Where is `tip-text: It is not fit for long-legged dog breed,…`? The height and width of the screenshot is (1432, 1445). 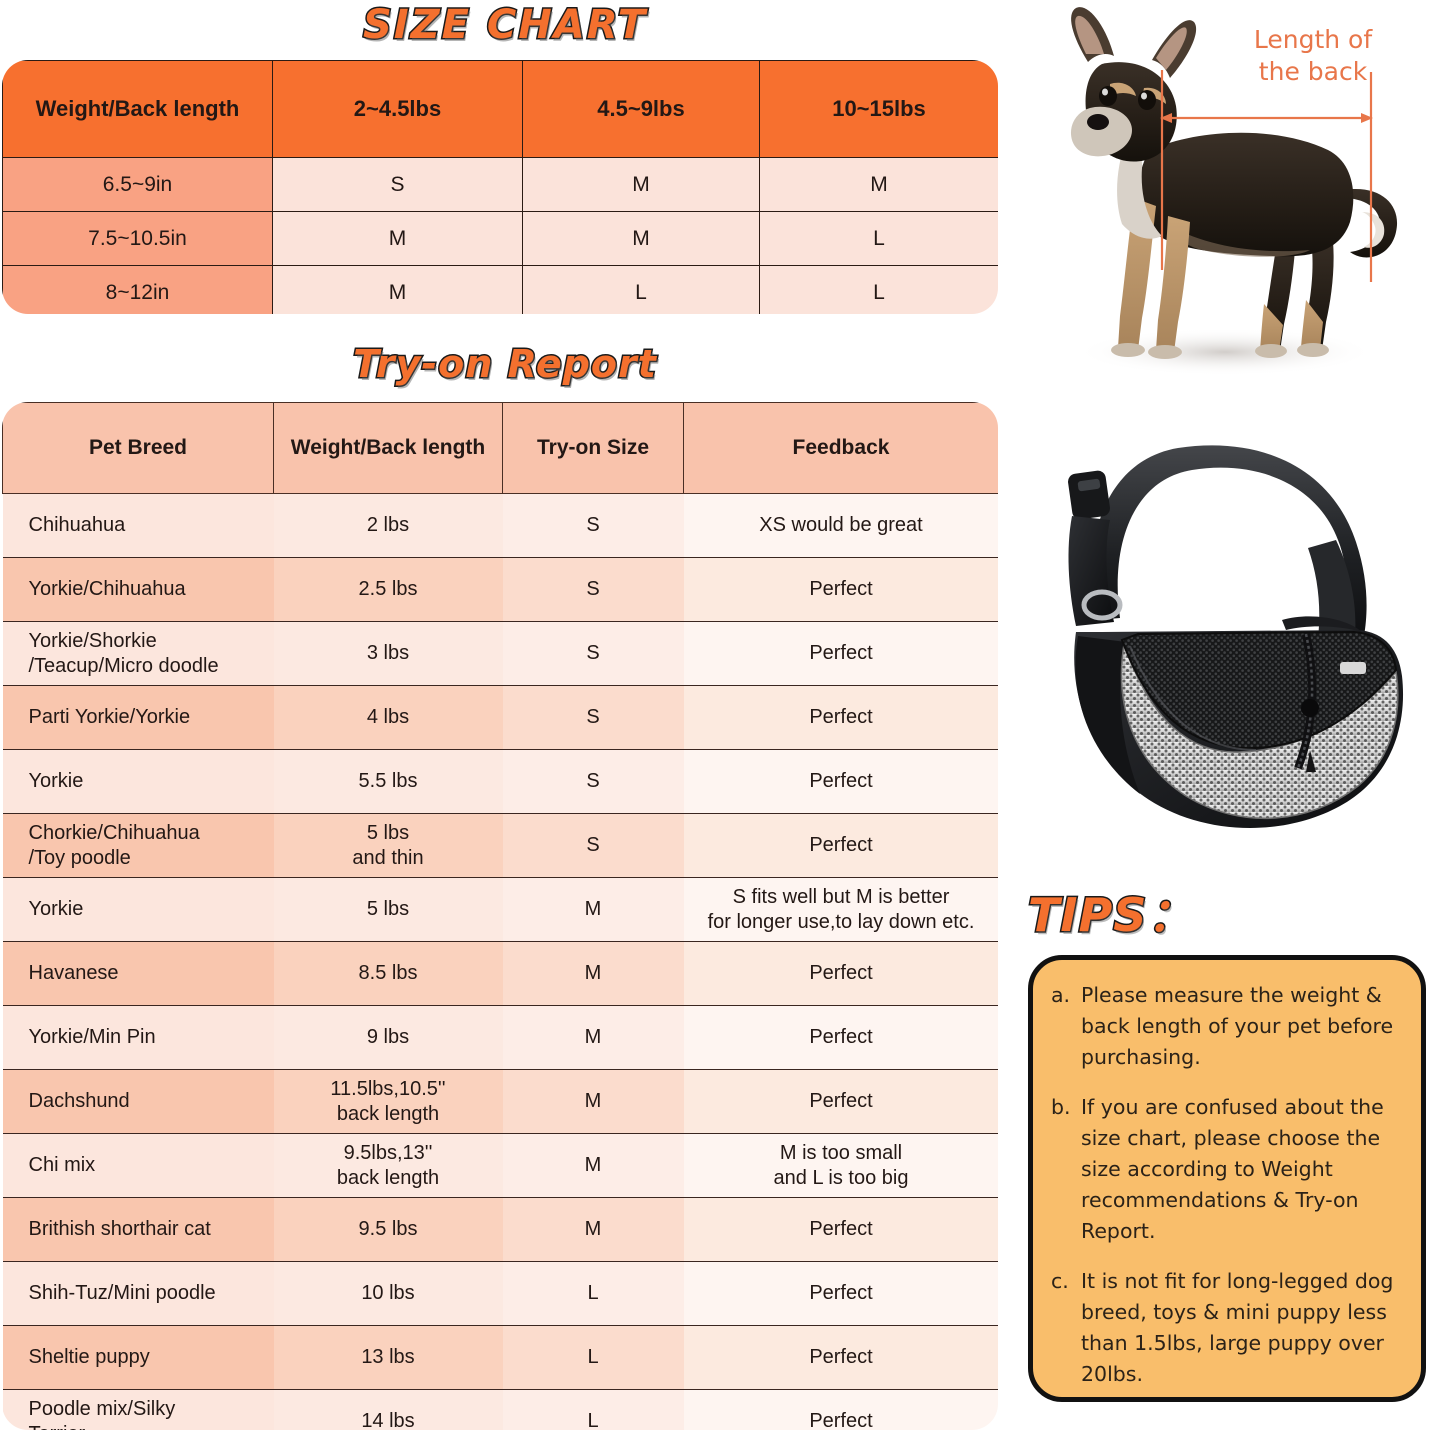
tip-text: It is not fit for long-legged dog breed,… is located at coordinates (1237, 1327).